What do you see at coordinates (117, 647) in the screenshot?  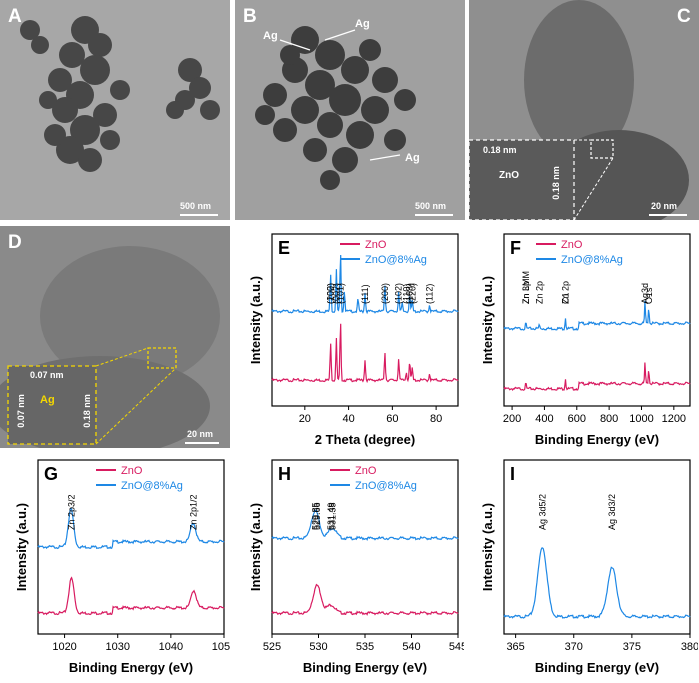 I see `x-tick-label: 1030` at bounding box center [117, 647].